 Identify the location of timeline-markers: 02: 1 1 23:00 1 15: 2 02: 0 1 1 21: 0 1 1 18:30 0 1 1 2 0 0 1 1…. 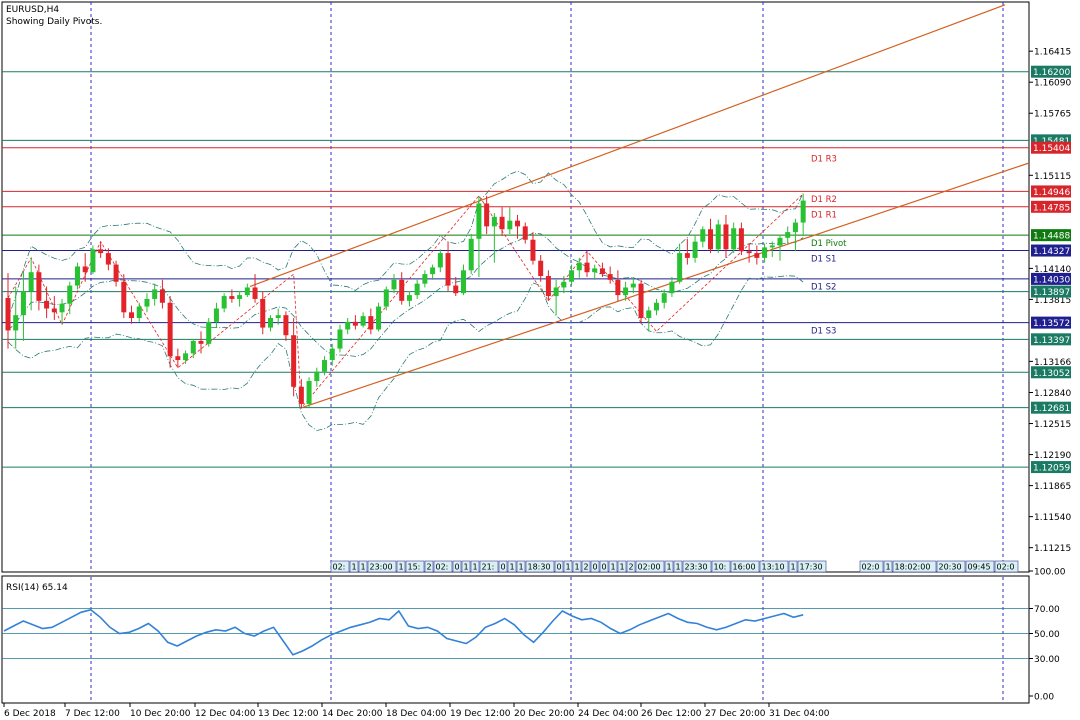
(674, 566).